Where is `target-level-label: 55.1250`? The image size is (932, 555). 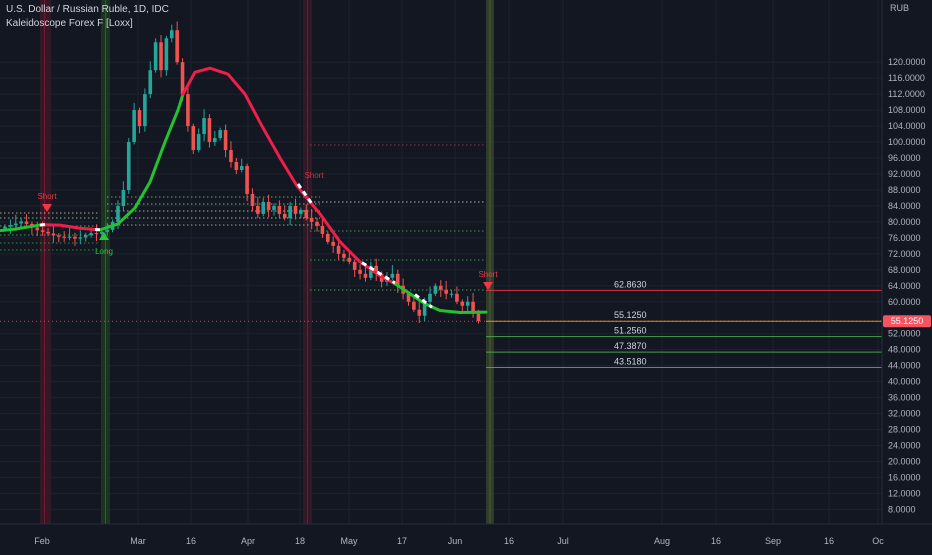 target-level-label: 55.1250 is located at coordinates (630, 315).